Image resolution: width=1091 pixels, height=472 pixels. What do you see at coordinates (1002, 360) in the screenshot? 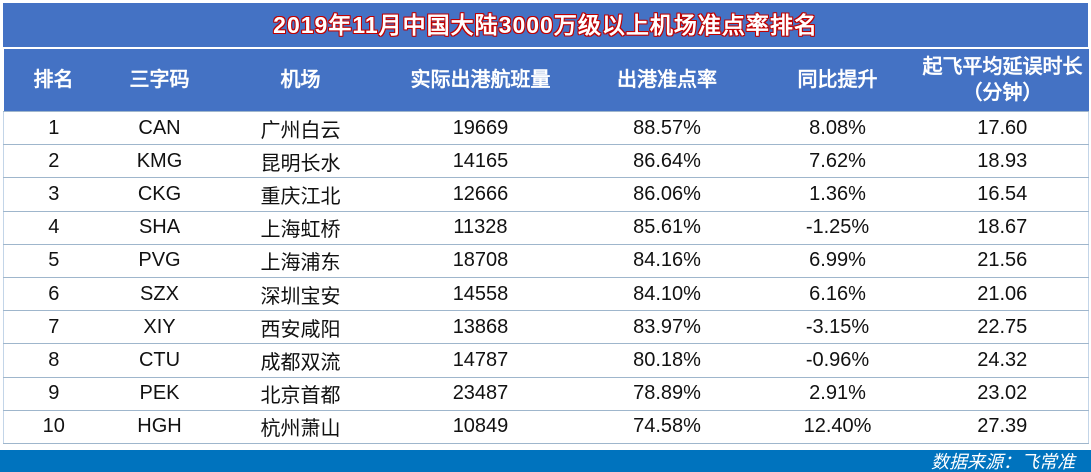
I see `cell-avg-delay-min: 24.32` at bounding box center [1002, 360].